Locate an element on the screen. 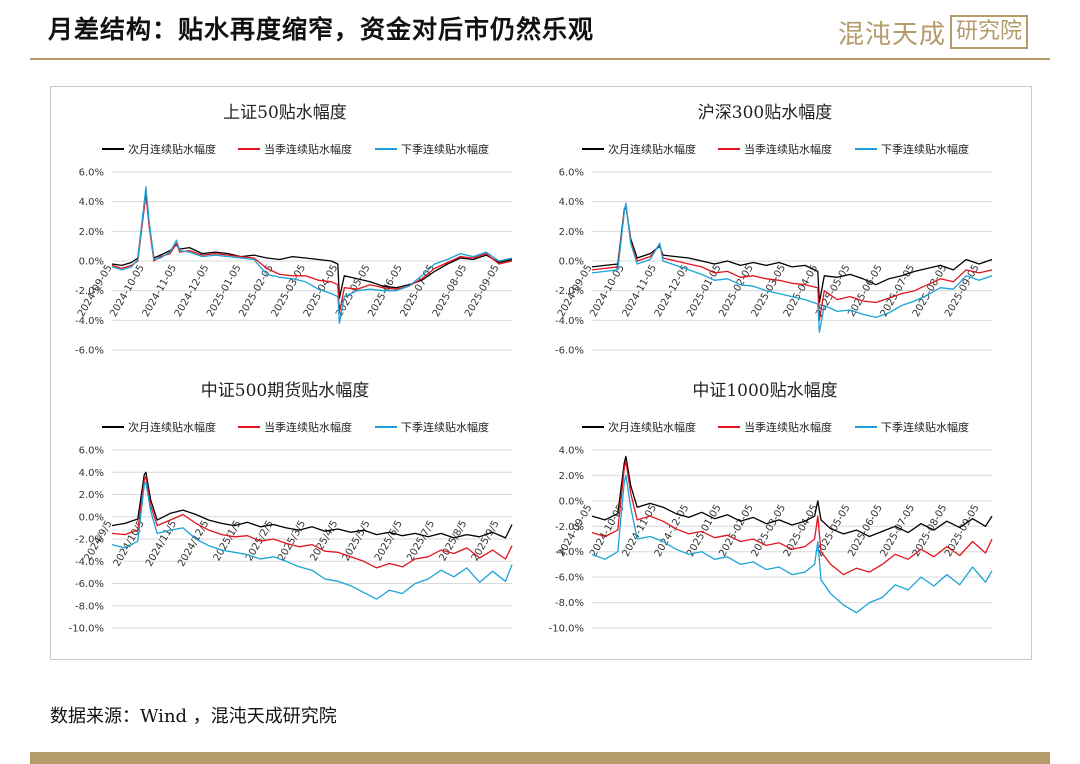 This screenshot has width=1080, height=764. chart-title: 沪深300贴水幅度 is located at coordinates (765, 113).